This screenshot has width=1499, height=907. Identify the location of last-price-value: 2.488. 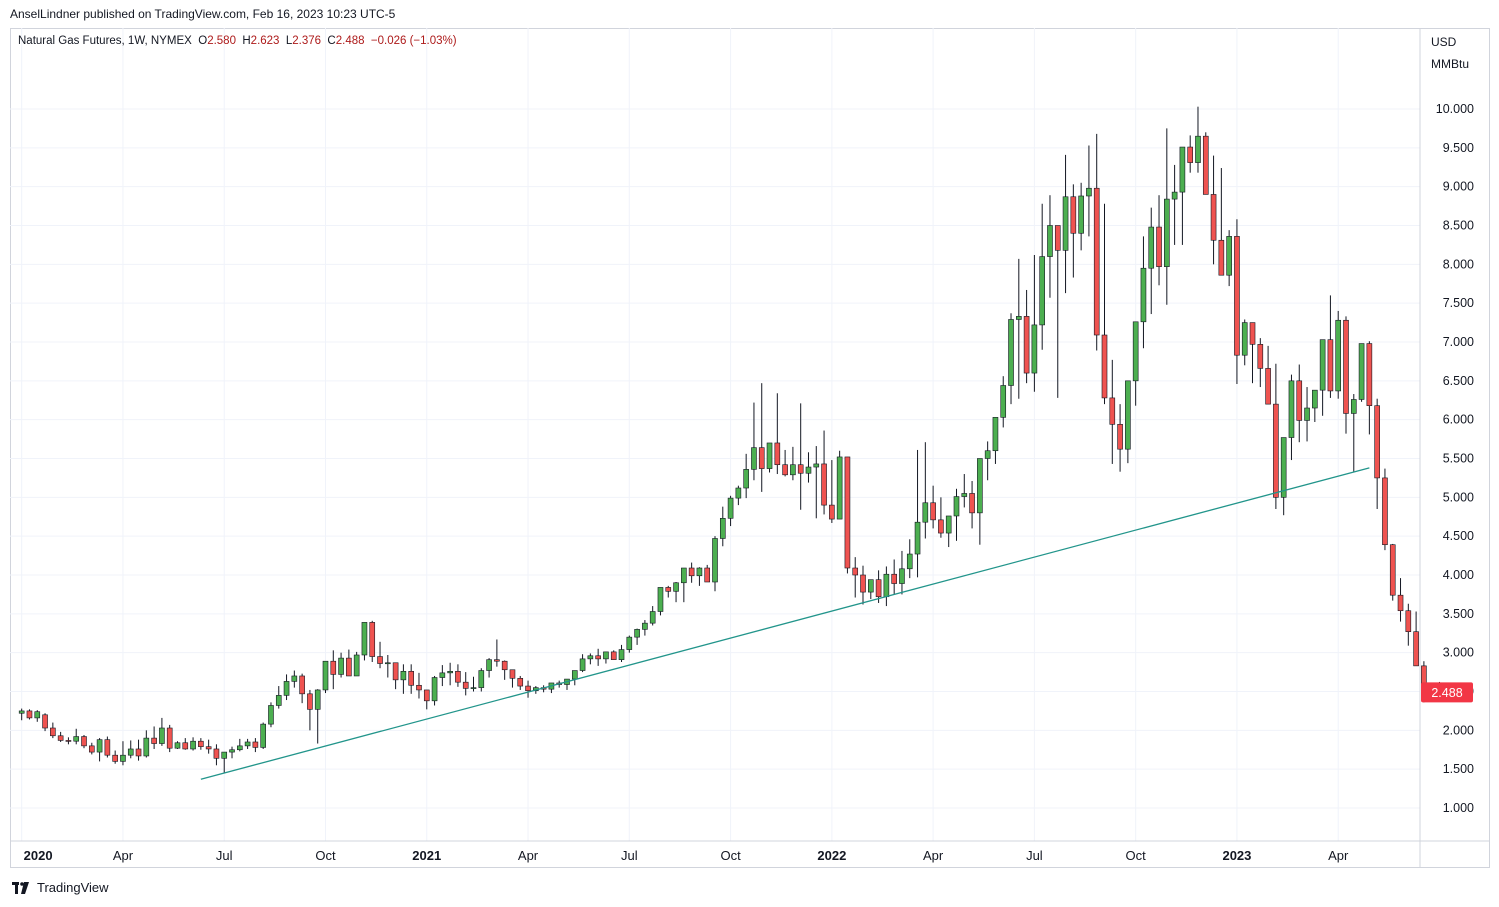
(1446, 693).